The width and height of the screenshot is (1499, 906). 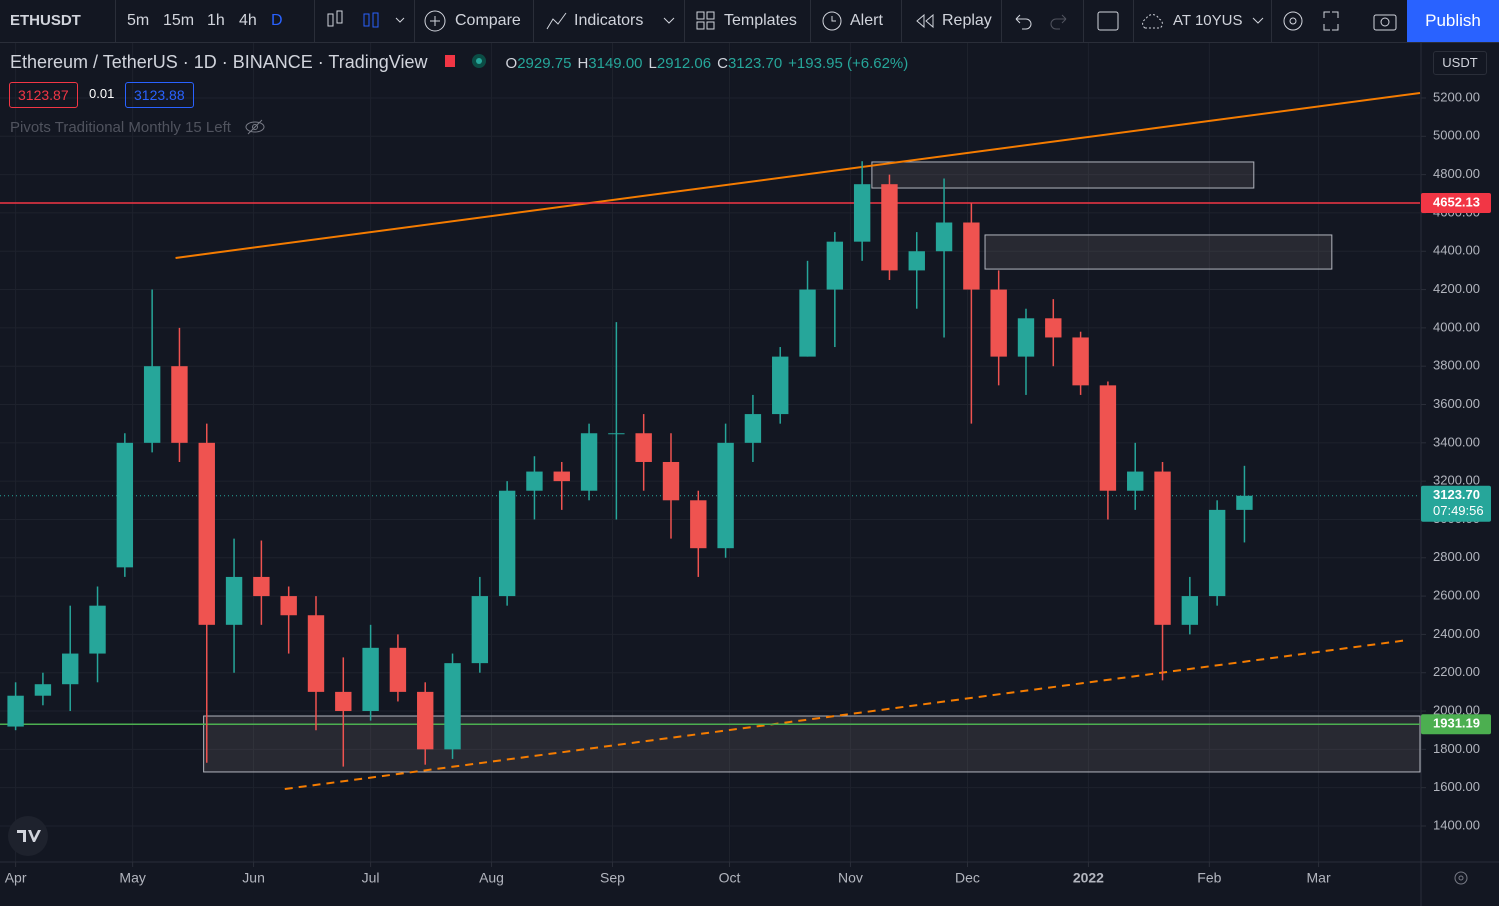 I want to click on y-tick-label: 2000.00, so click(x=1456, y=709).